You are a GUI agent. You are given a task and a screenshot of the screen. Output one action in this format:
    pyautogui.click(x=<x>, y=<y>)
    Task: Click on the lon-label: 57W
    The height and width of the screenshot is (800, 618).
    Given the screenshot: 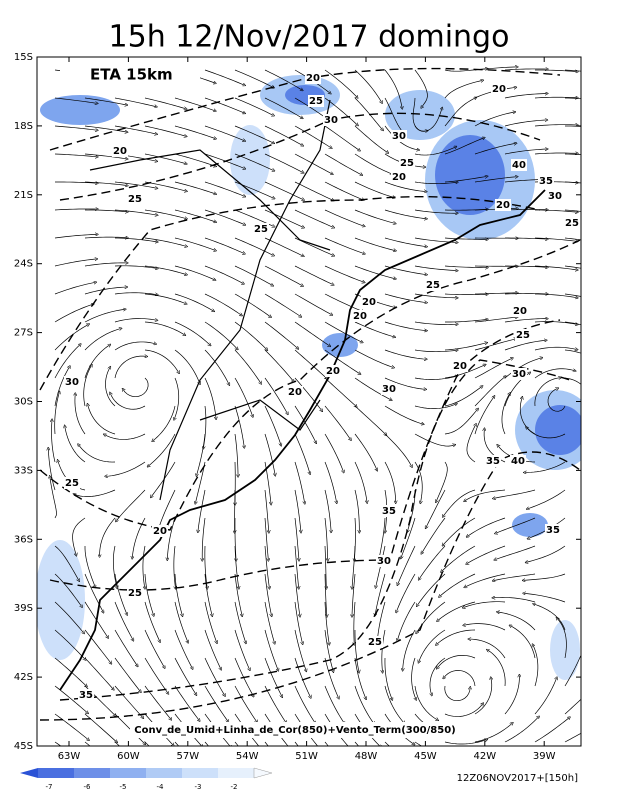 What is the action you would take?
    pyautogui.click(x=187, y=756)
    